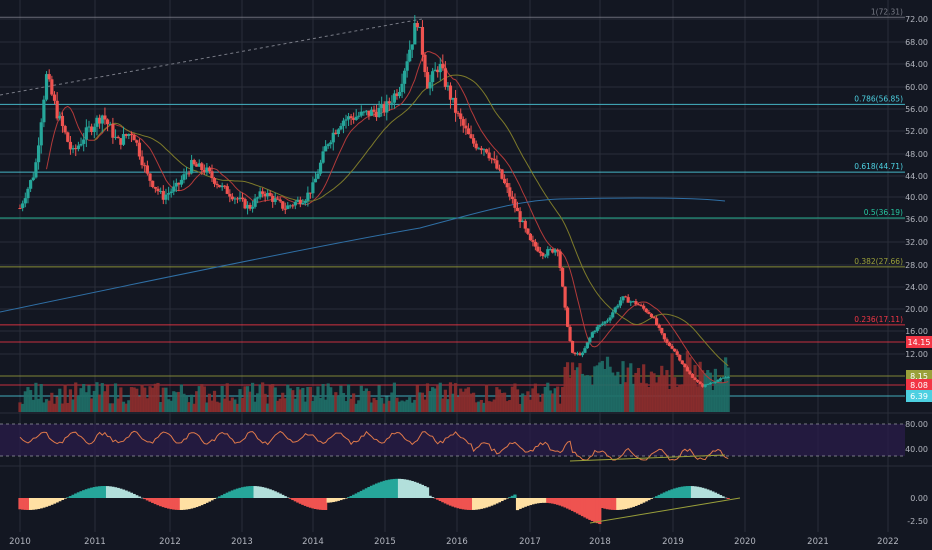  I want to click on rsi-tick-label: 40.00, so click(916, 449).